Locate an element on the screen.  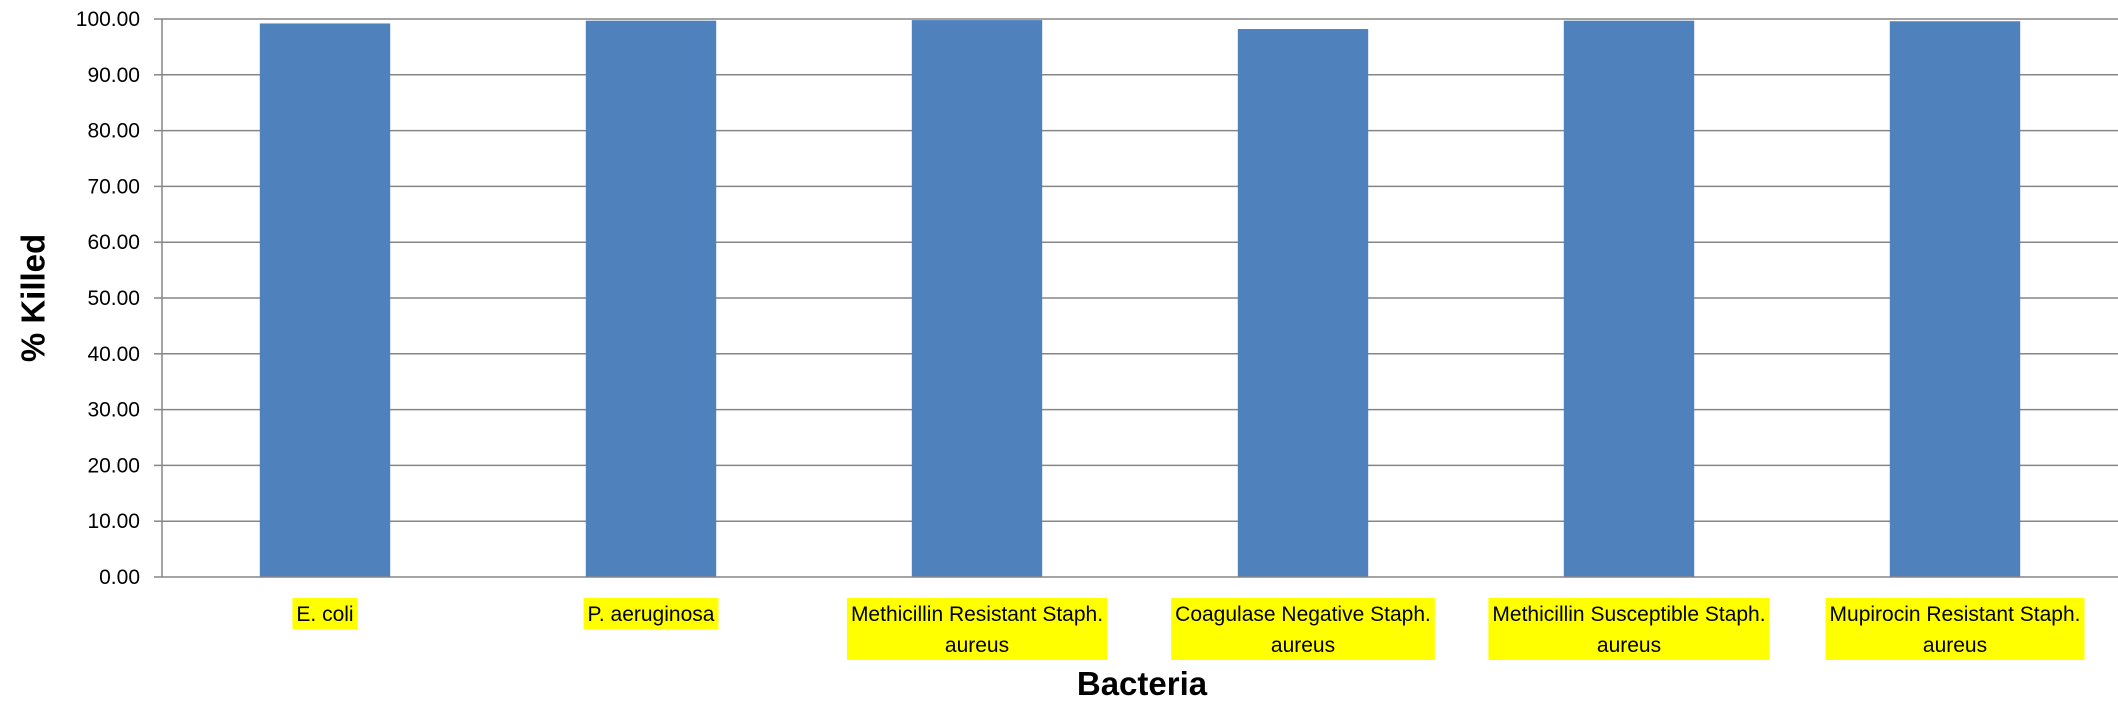
category-label-line: Coagulase Negative Staph. is located at coordinates (1303, 614).